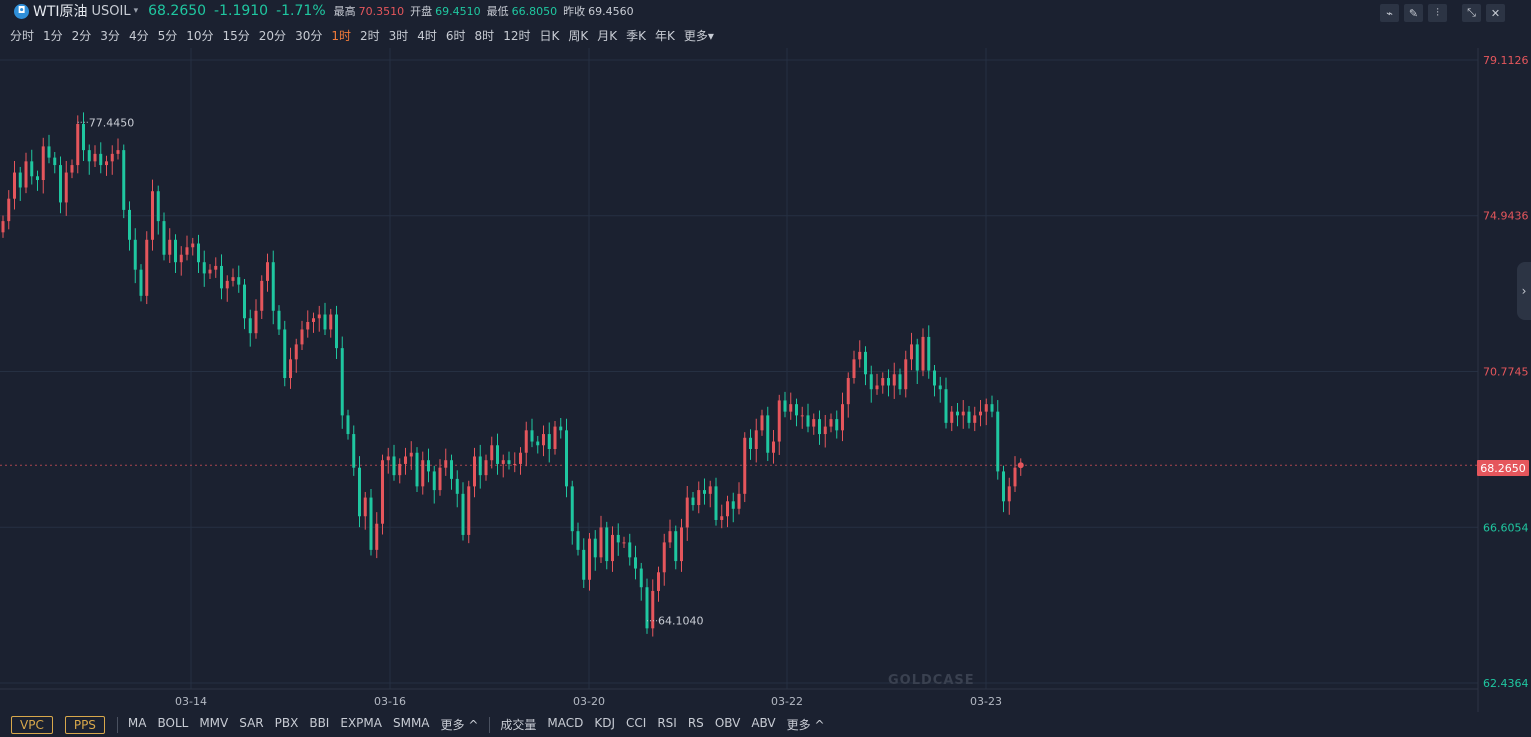 Image resolution: width=1531 pixels, height=737 pixels. I want to click on instrument-name: WTI原油, so click(60, 12).